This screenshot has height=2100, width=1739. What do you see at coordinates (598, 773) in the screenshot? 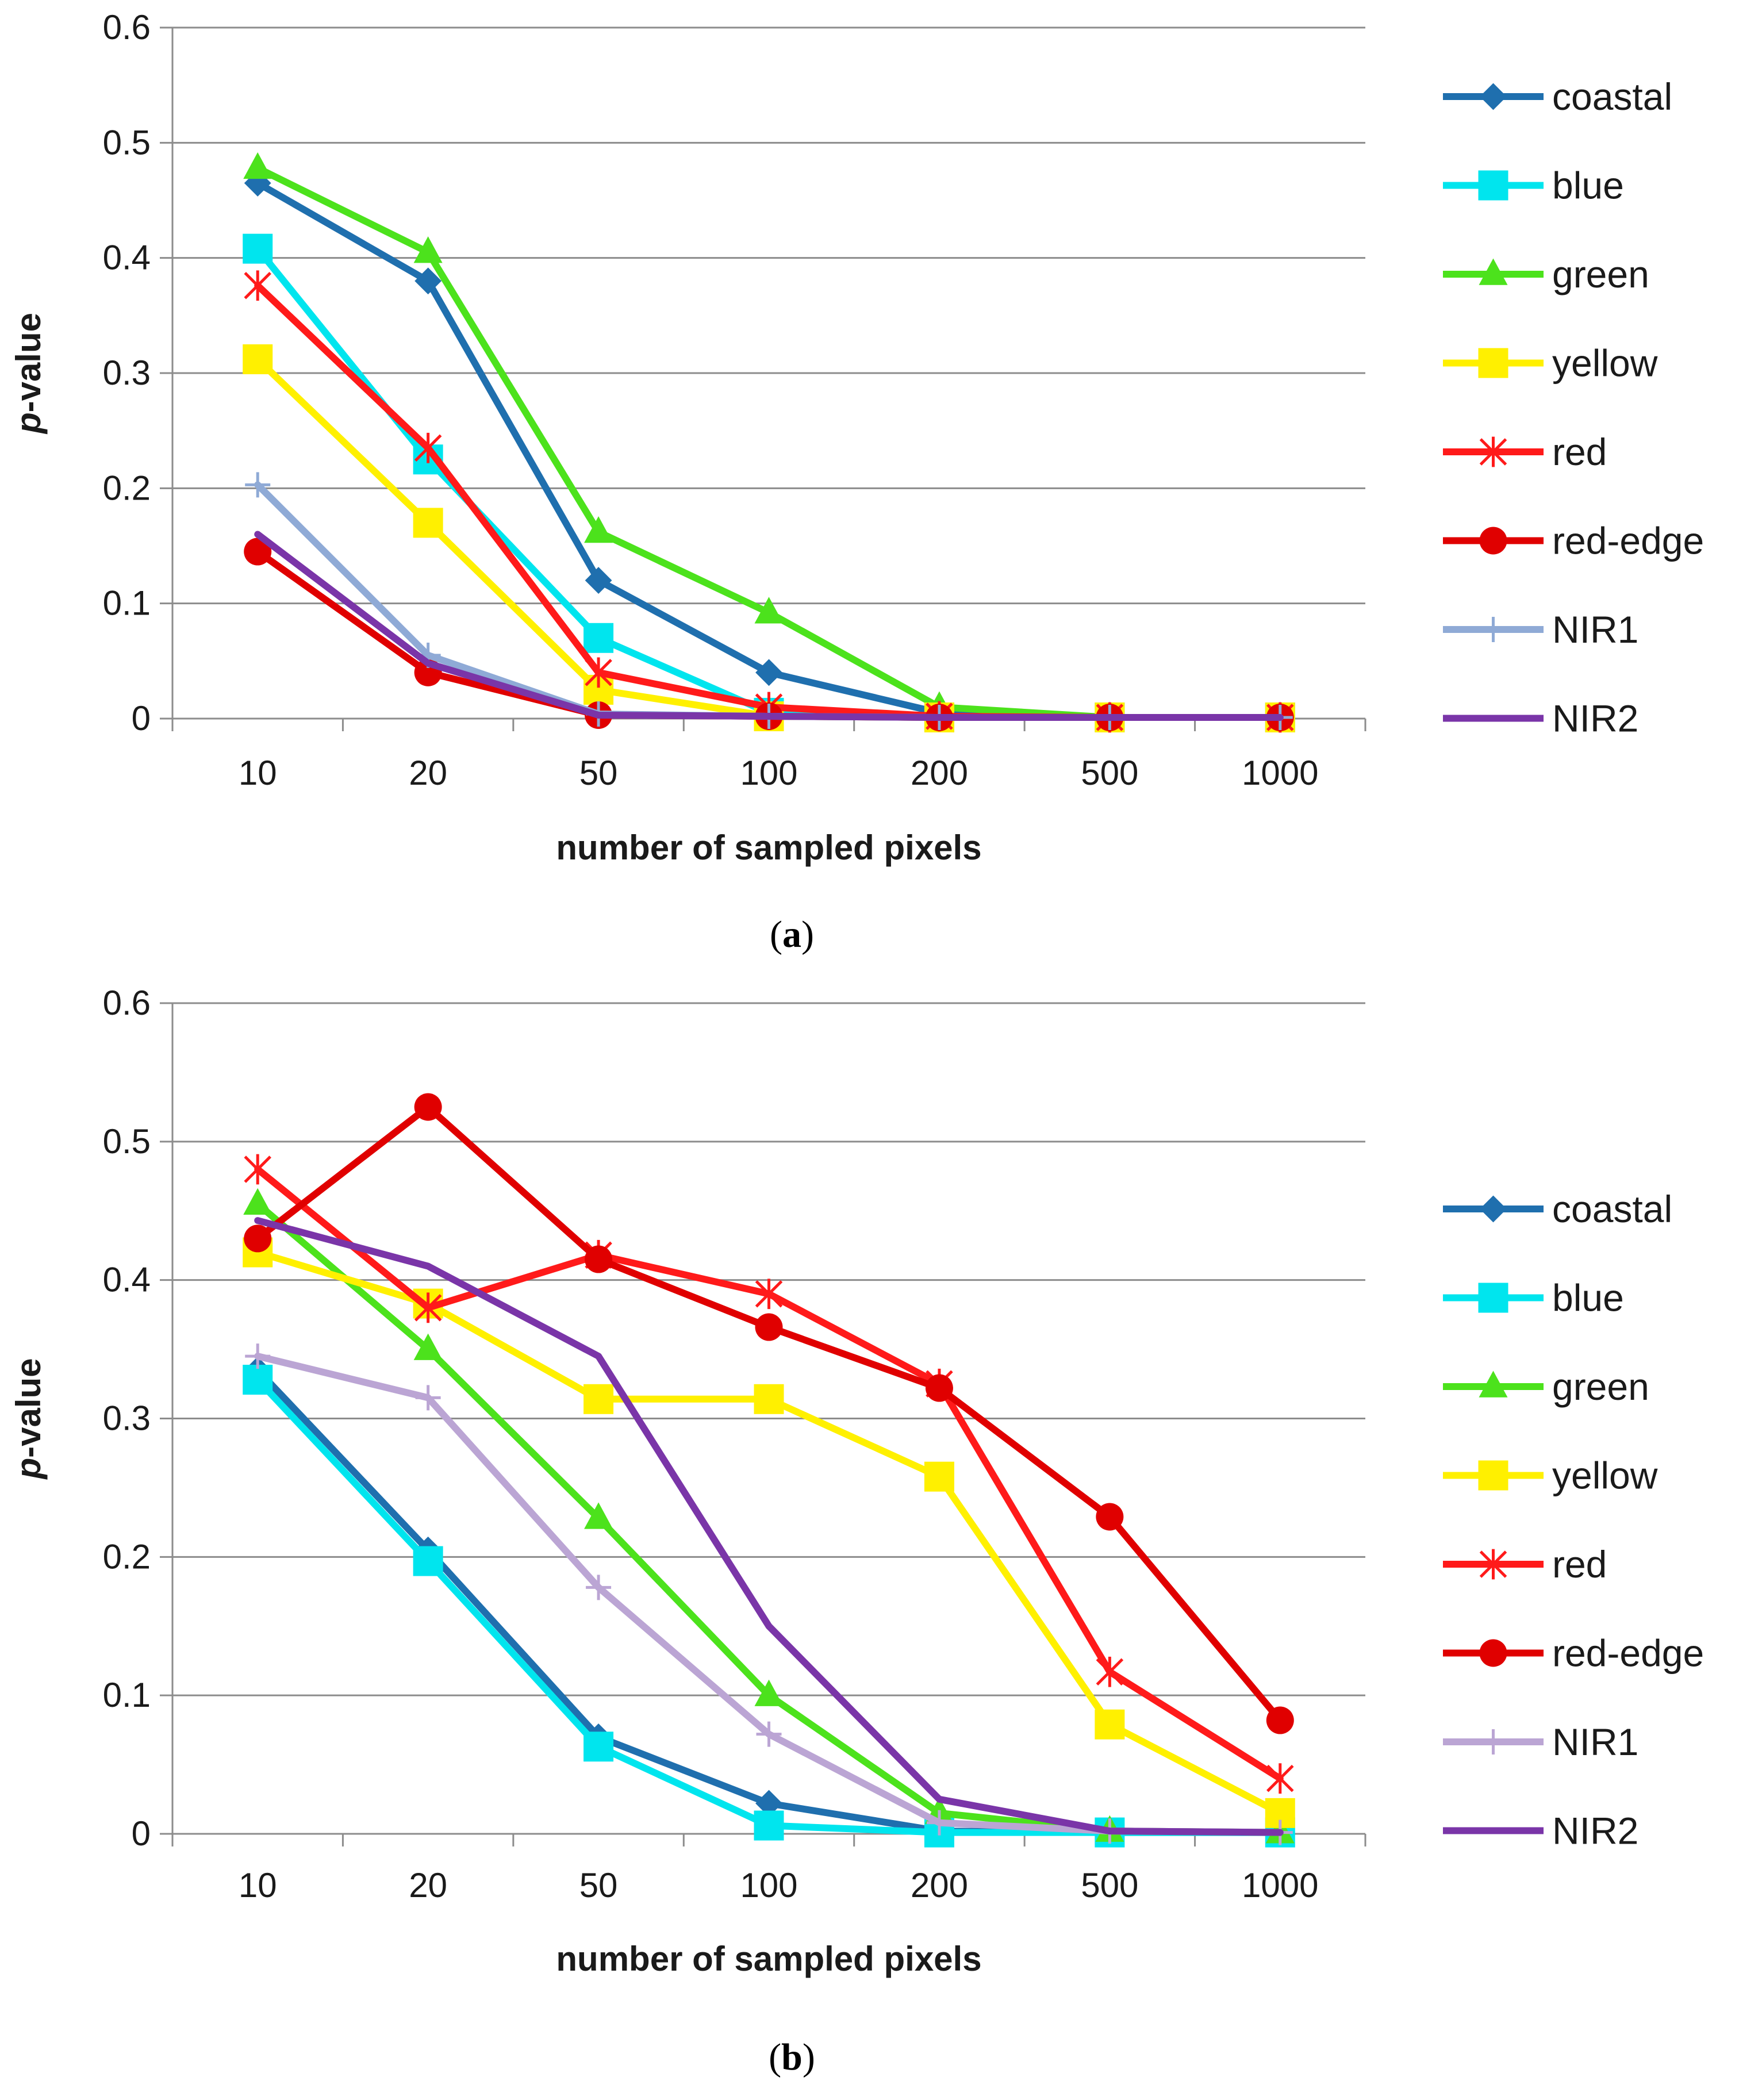
I see `x-tick-label: 50` at bounding box center [598, 773].